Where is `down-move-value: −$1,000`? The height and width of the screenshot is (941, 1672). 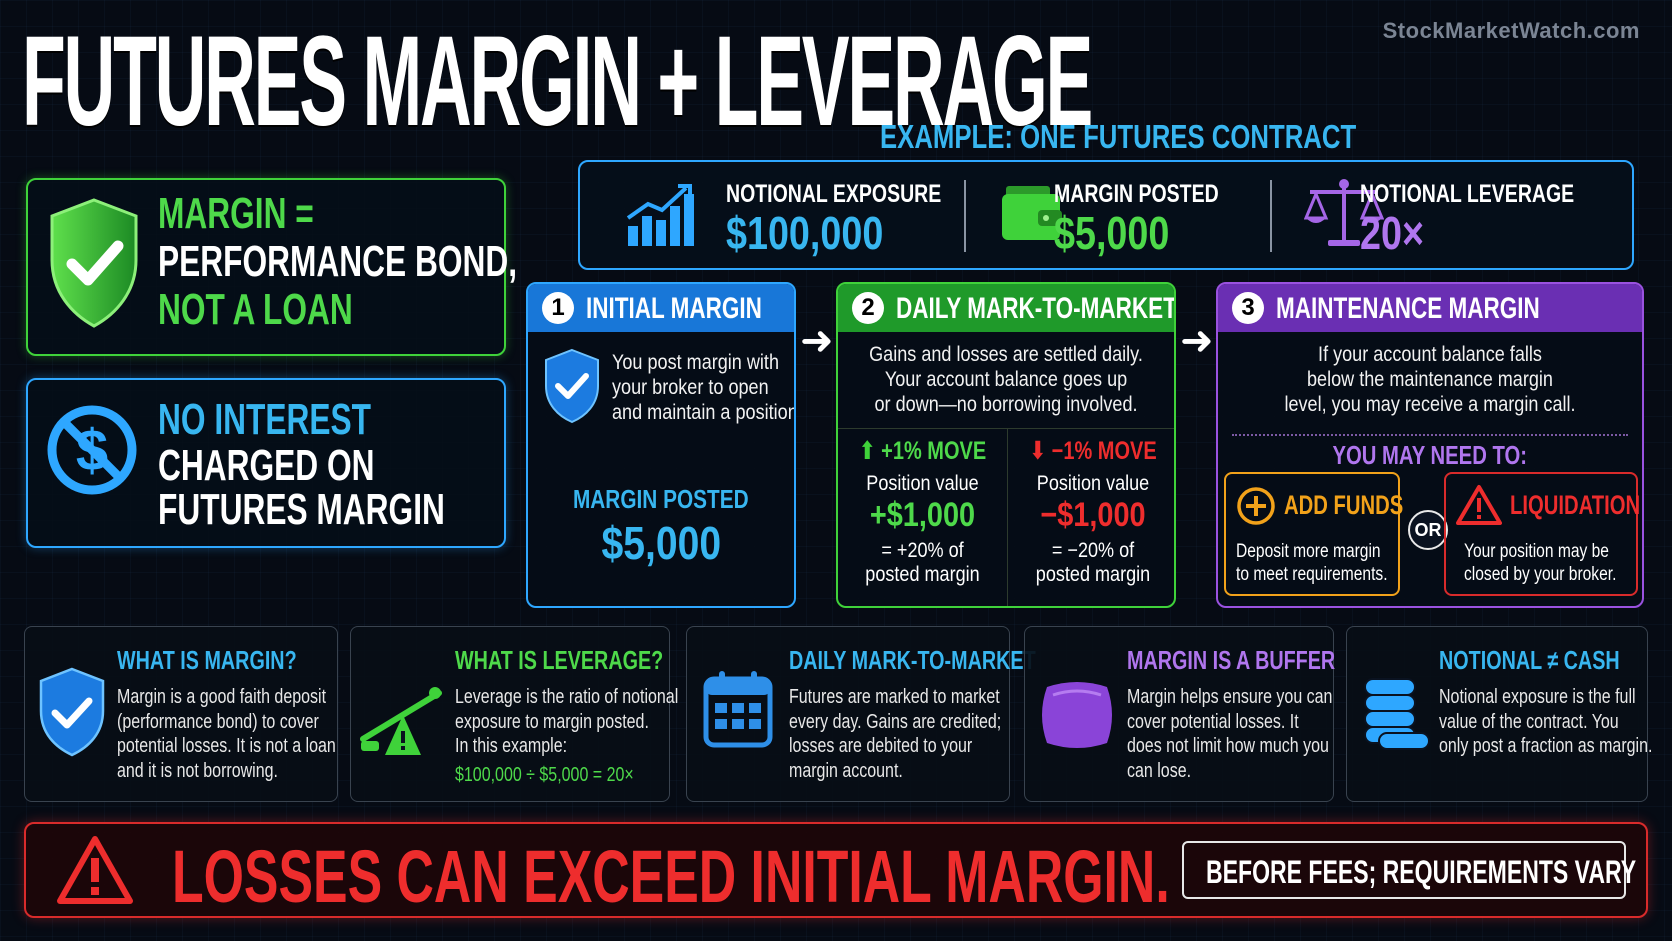
down-move-value: −$1,000 is located at coordinates (1093, 515).